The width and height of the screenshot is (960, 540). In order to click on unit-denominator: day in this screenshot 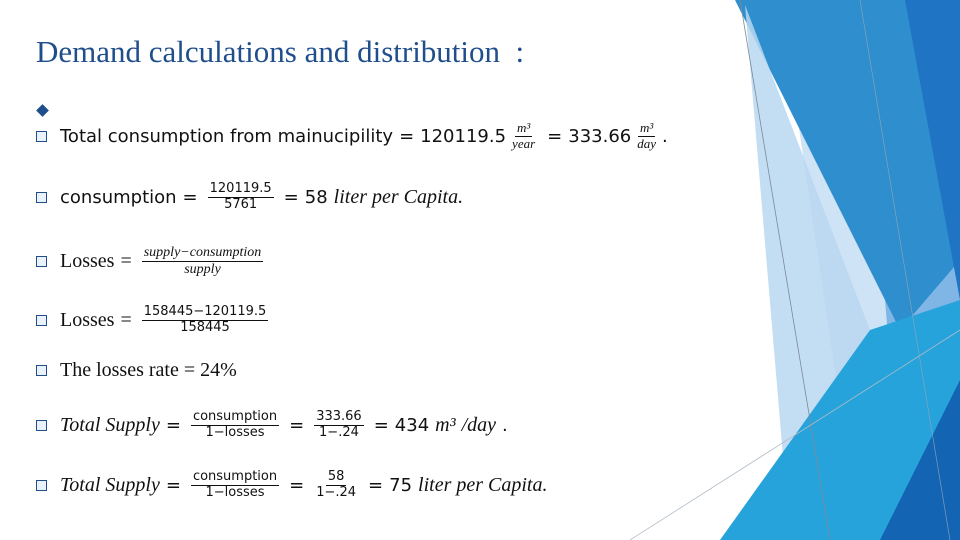, I will do `click(647, 143)`.